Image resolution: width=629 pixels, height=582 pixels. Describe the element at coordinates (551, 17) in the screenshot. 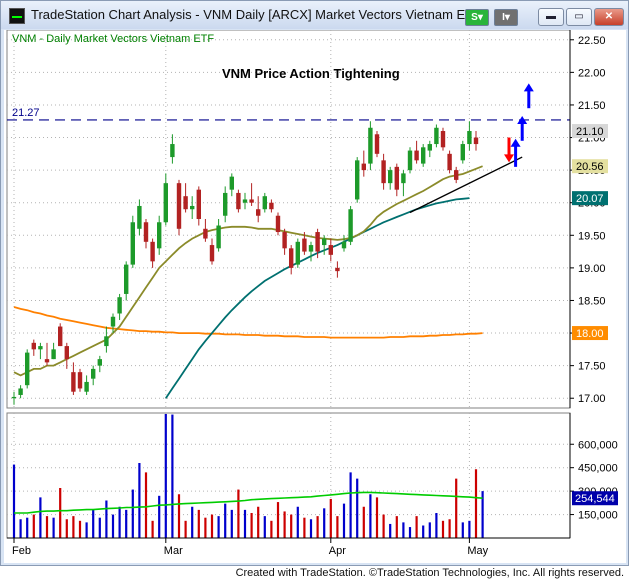

I see `minimize-icon: ▬` at that location.